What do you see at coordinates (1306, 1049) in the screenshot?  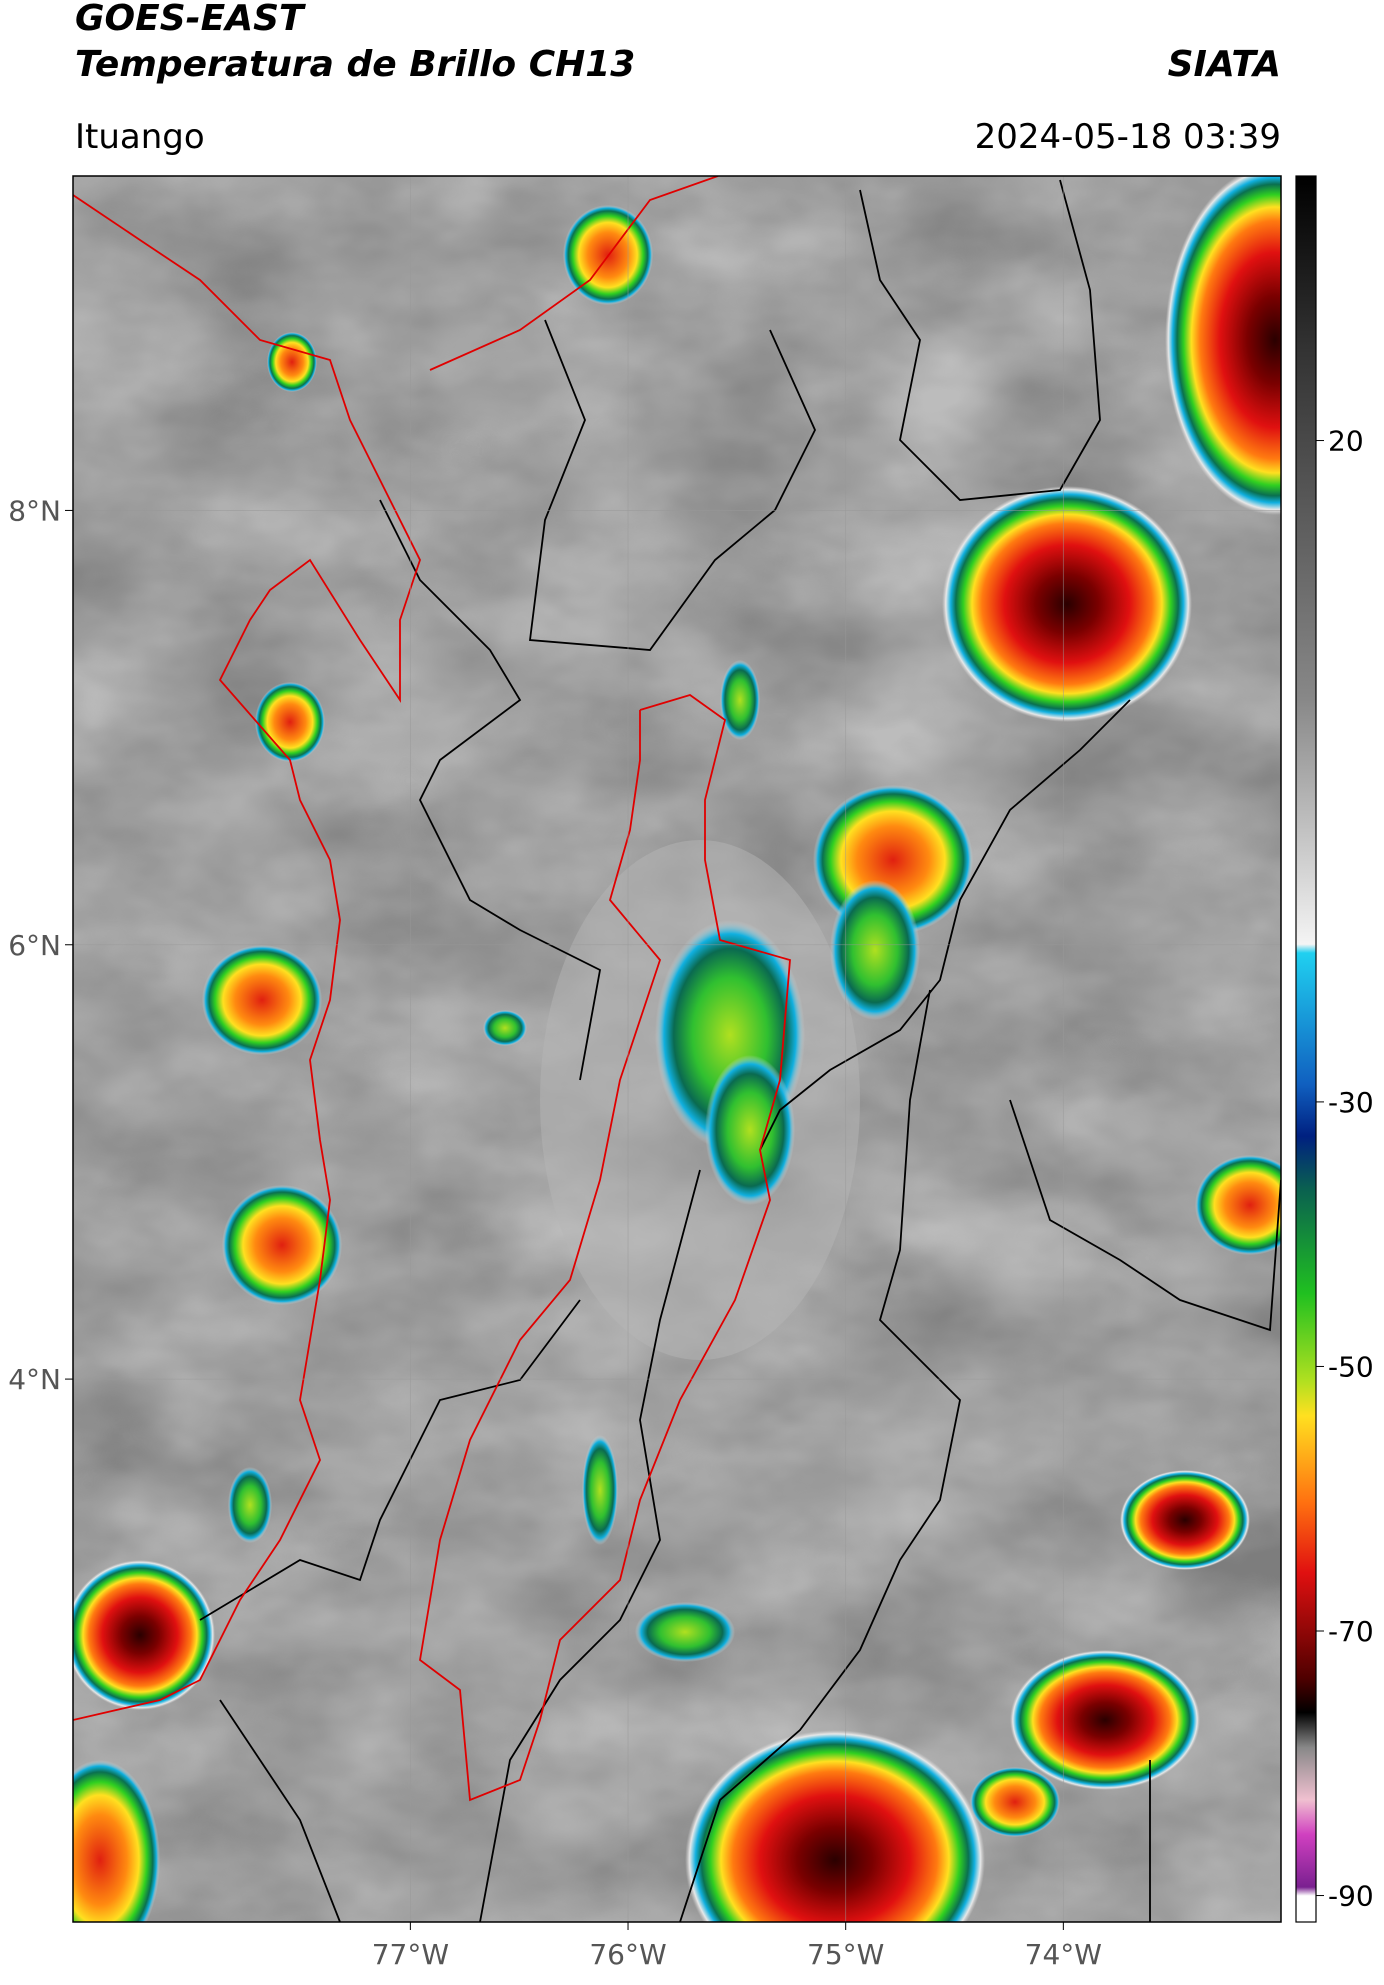 I see `colorbar` at bounding box center [1306, 1049].